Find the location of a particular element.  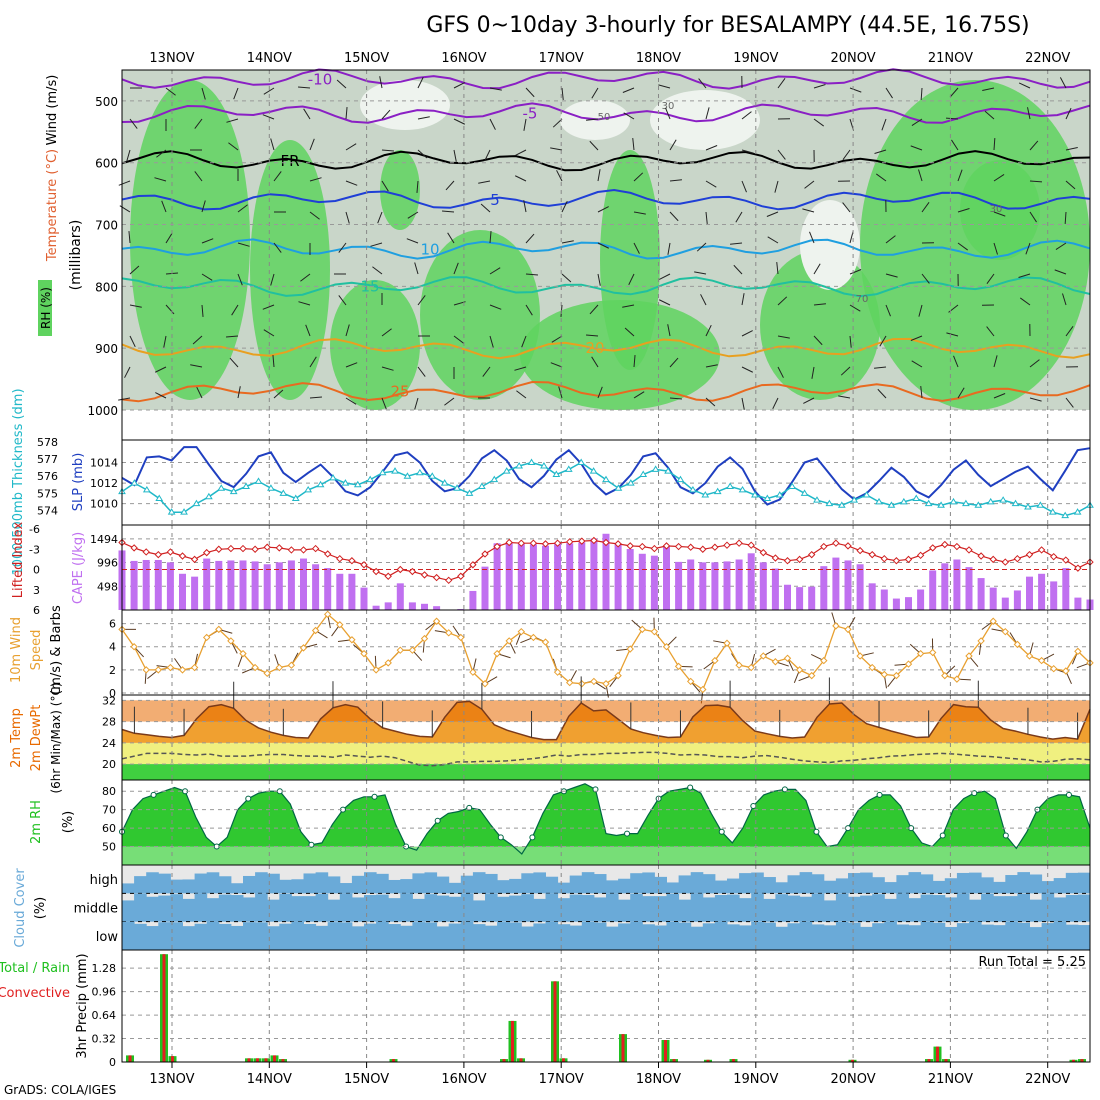

rh-point is located at coordinates (437, 820).